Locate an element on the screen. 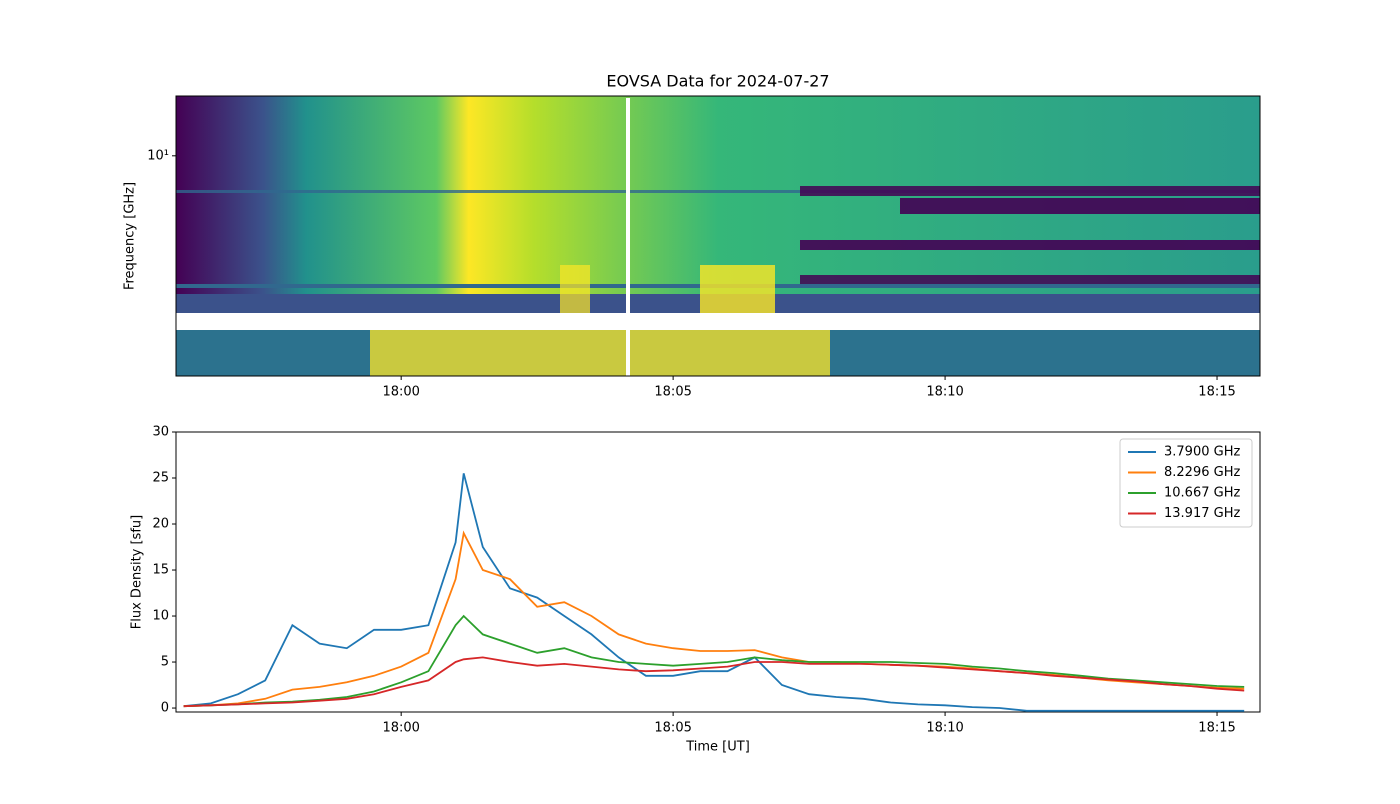 This screenshot has width=1400, height=804. legend-label: 3.7900 GHz is located at coordinates (1202, 452).